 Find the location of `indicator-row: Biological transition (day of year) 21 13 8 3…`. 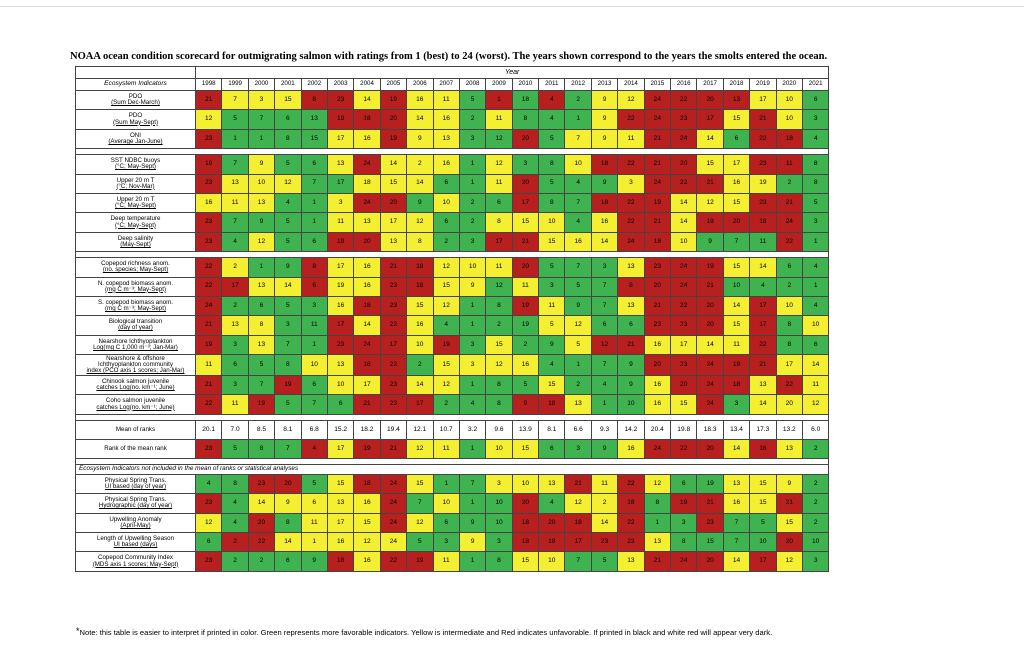

indicator-row: Biological transition (day of year) 21 13 8 3… is located at coordinates (452, 325).